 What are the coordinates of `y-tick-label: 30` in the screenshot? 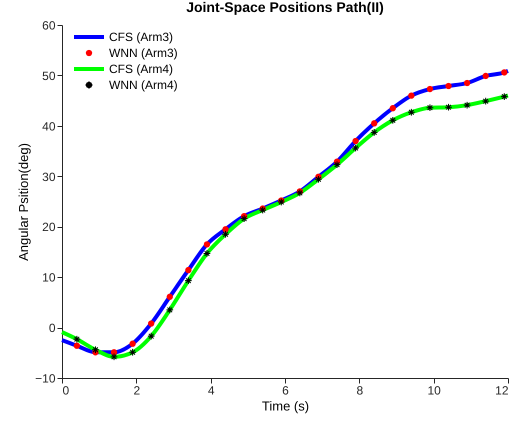 It's located at (49, 177).